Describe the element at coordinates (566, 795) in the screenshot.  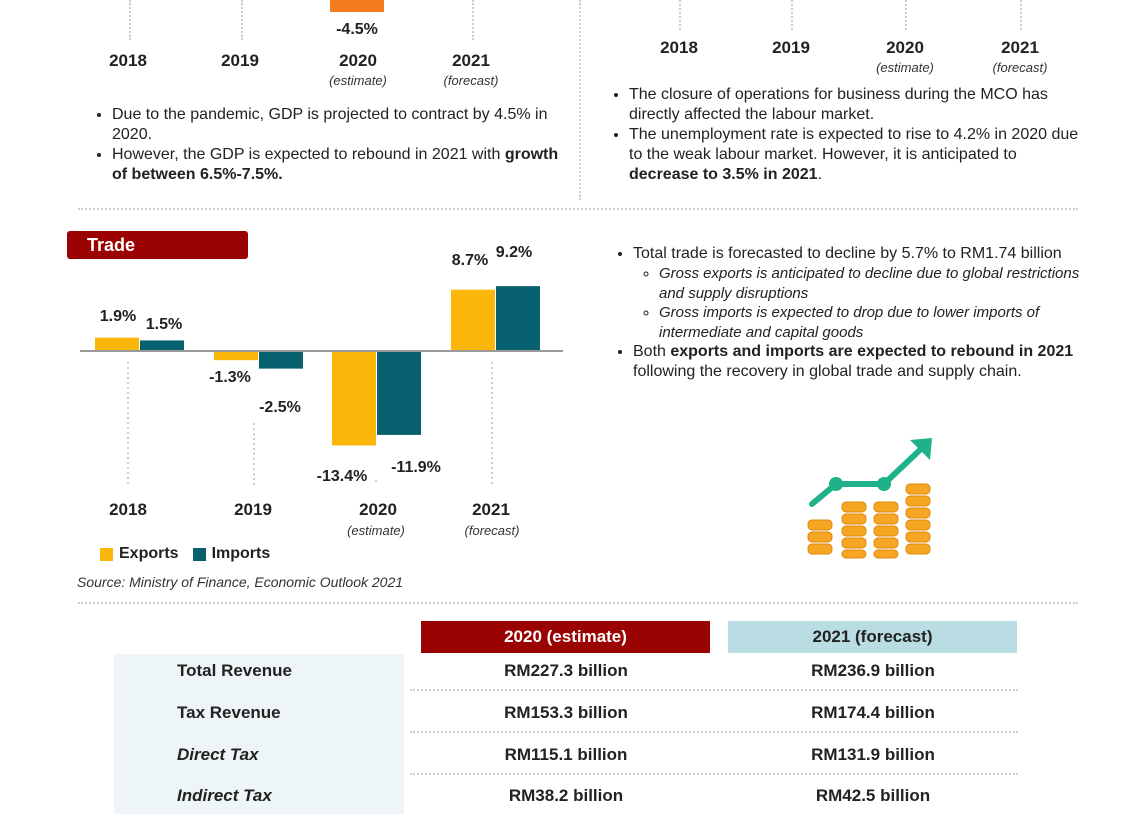
I see `cell-indirect-tax-2020: RM38.2 billion` at that location.